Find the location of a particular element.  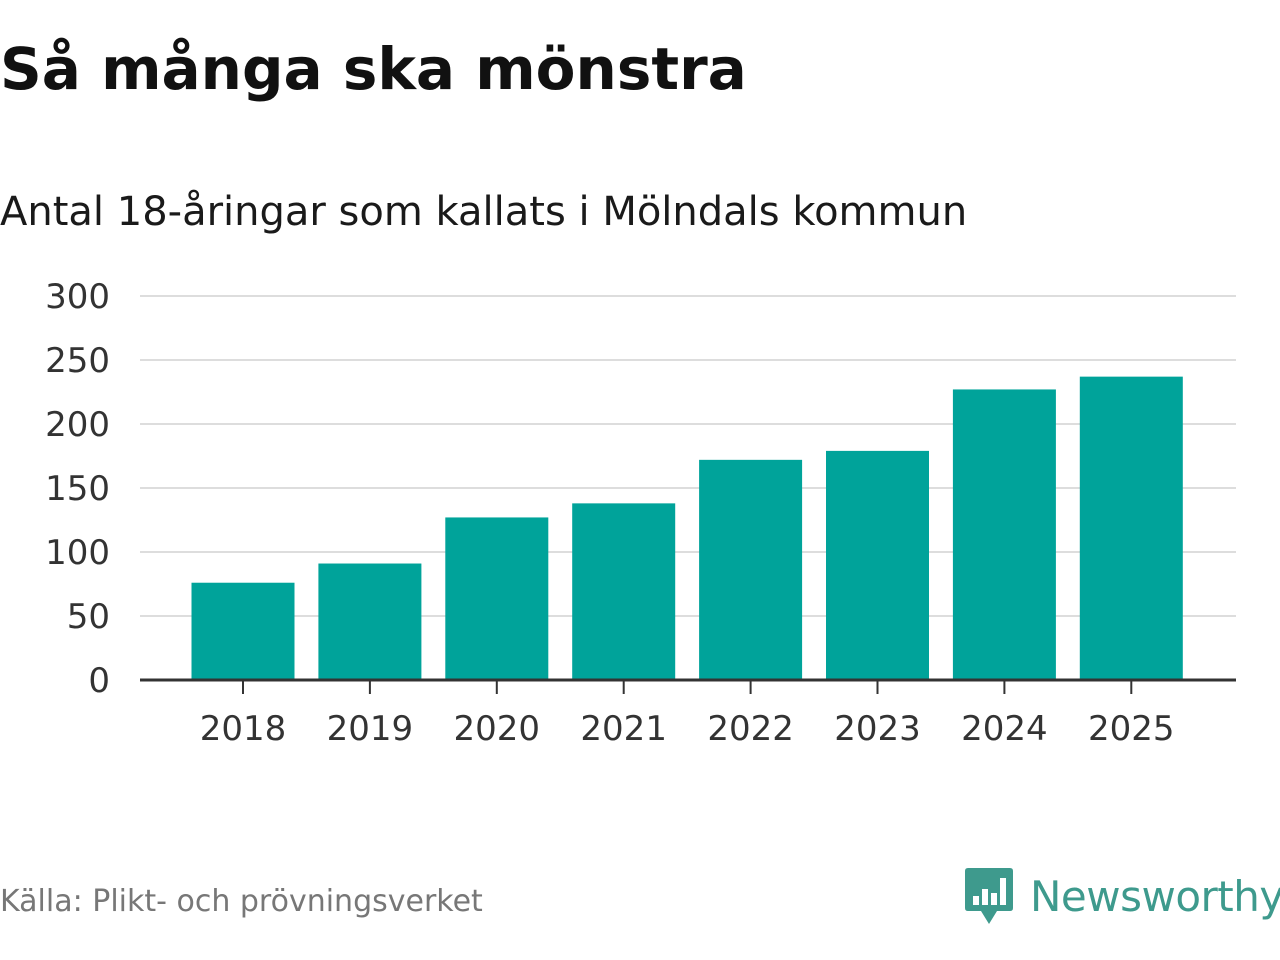

y-tick-label-50: 50 is located at coordinates (88, 617).